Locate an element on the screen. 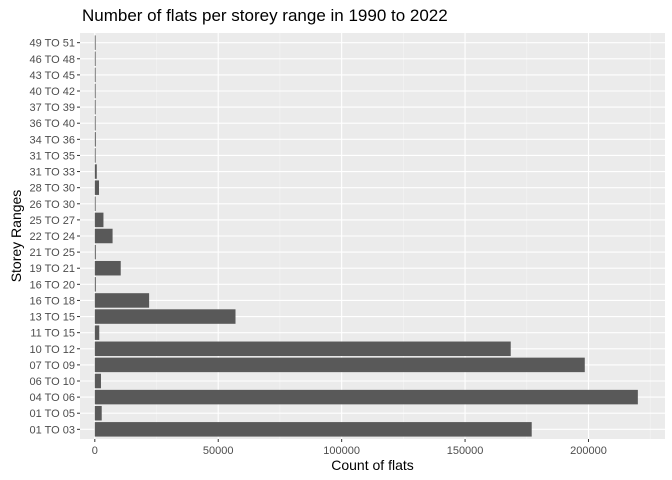  y-tick-label: 49 TO 51 is located at coordinates (52, 44).